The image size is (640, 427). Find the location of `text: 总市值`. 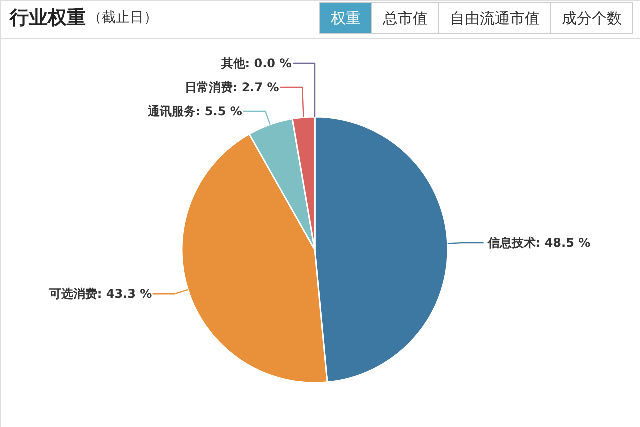

text: 总市值 is located at coordinates (405, 19).